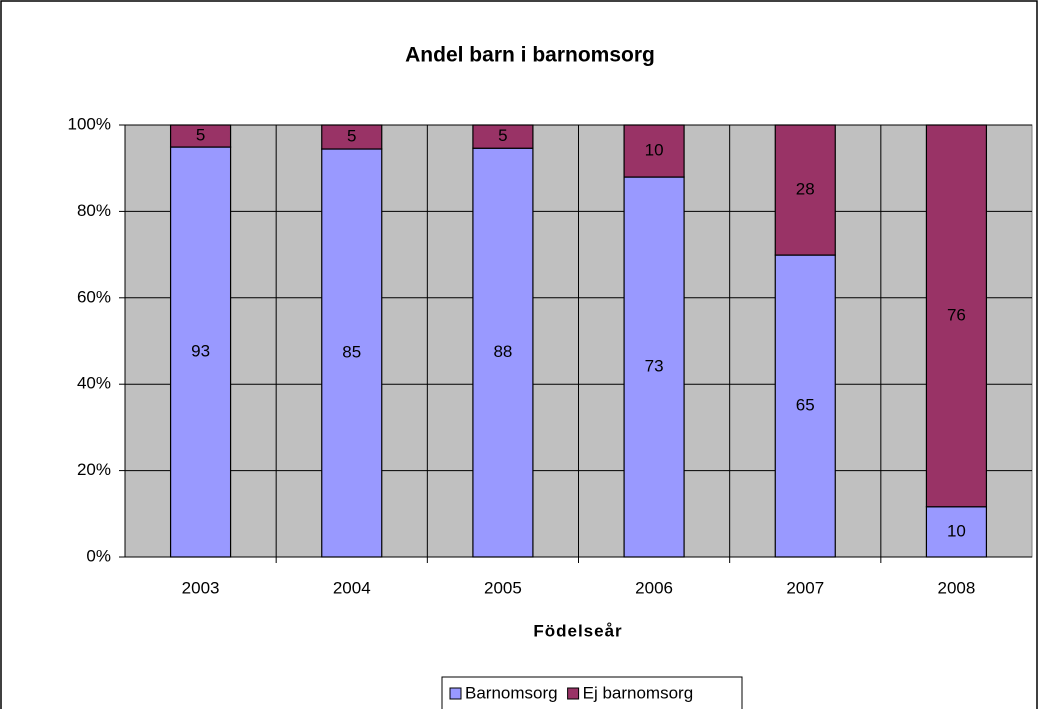  Describe the element at coordinates (94, 469) in the screenshot. I see `y-tick-label: 20%` at that location.